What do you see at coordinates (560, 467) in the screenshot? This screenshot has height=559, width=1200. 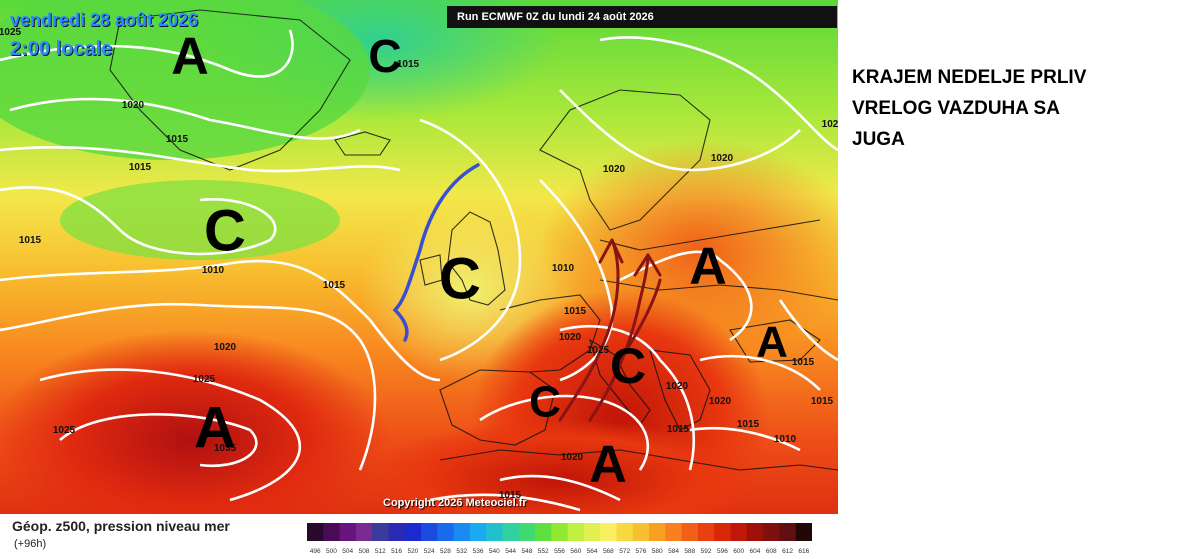 I see `hot-africa` at bounding box center [560, 467].